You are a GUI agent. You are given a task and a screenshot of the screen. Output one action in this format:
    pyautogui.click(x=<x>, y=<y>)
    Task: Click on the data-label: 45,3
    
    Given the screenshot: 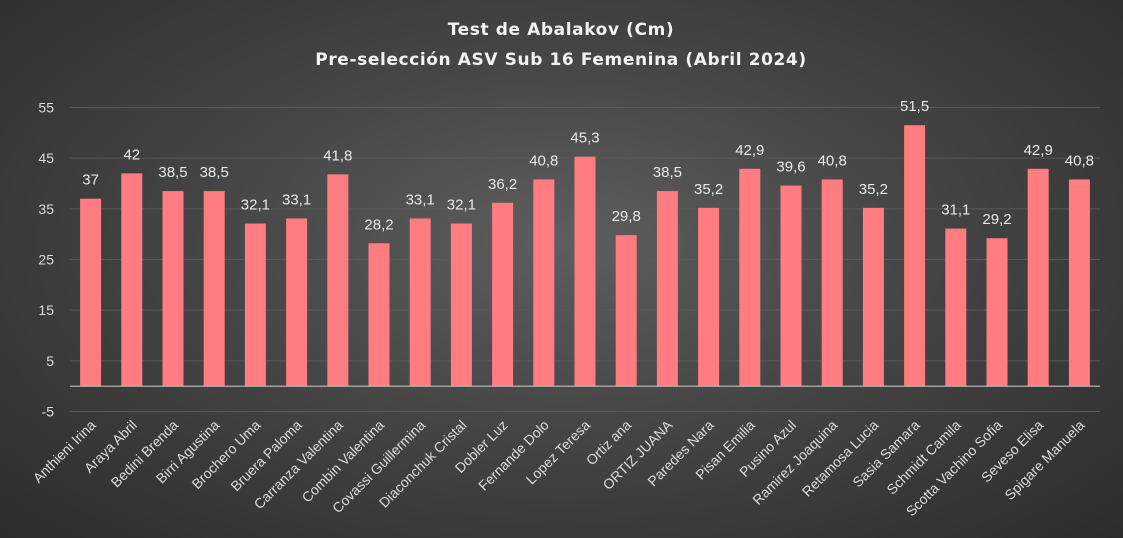 What is the action you would take?
    pyautogui.click(x=584, y=138)
    